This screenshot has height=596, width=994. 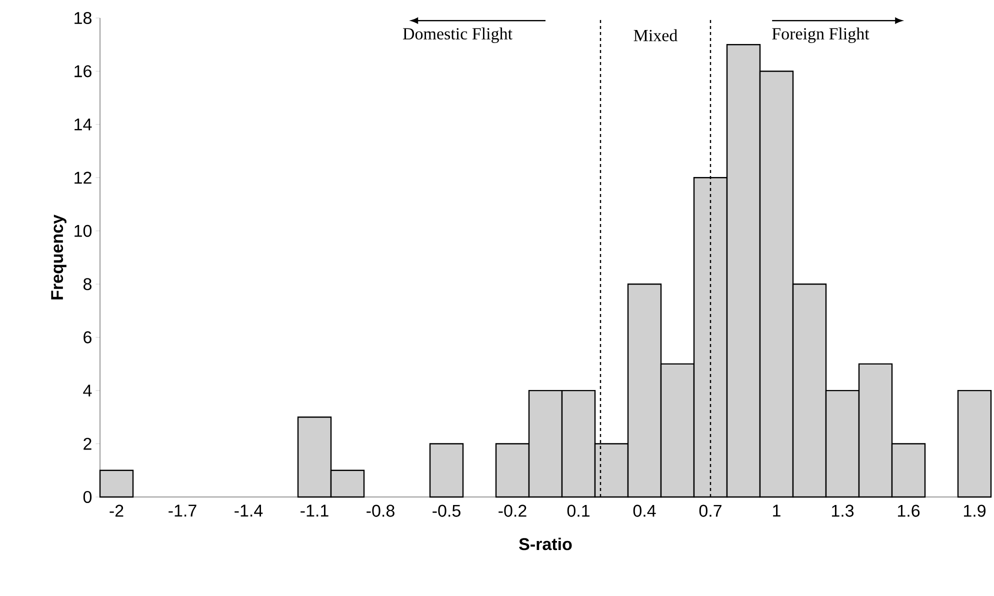 I want to click on y-tick-label: 12, so click(x=83, y=178).